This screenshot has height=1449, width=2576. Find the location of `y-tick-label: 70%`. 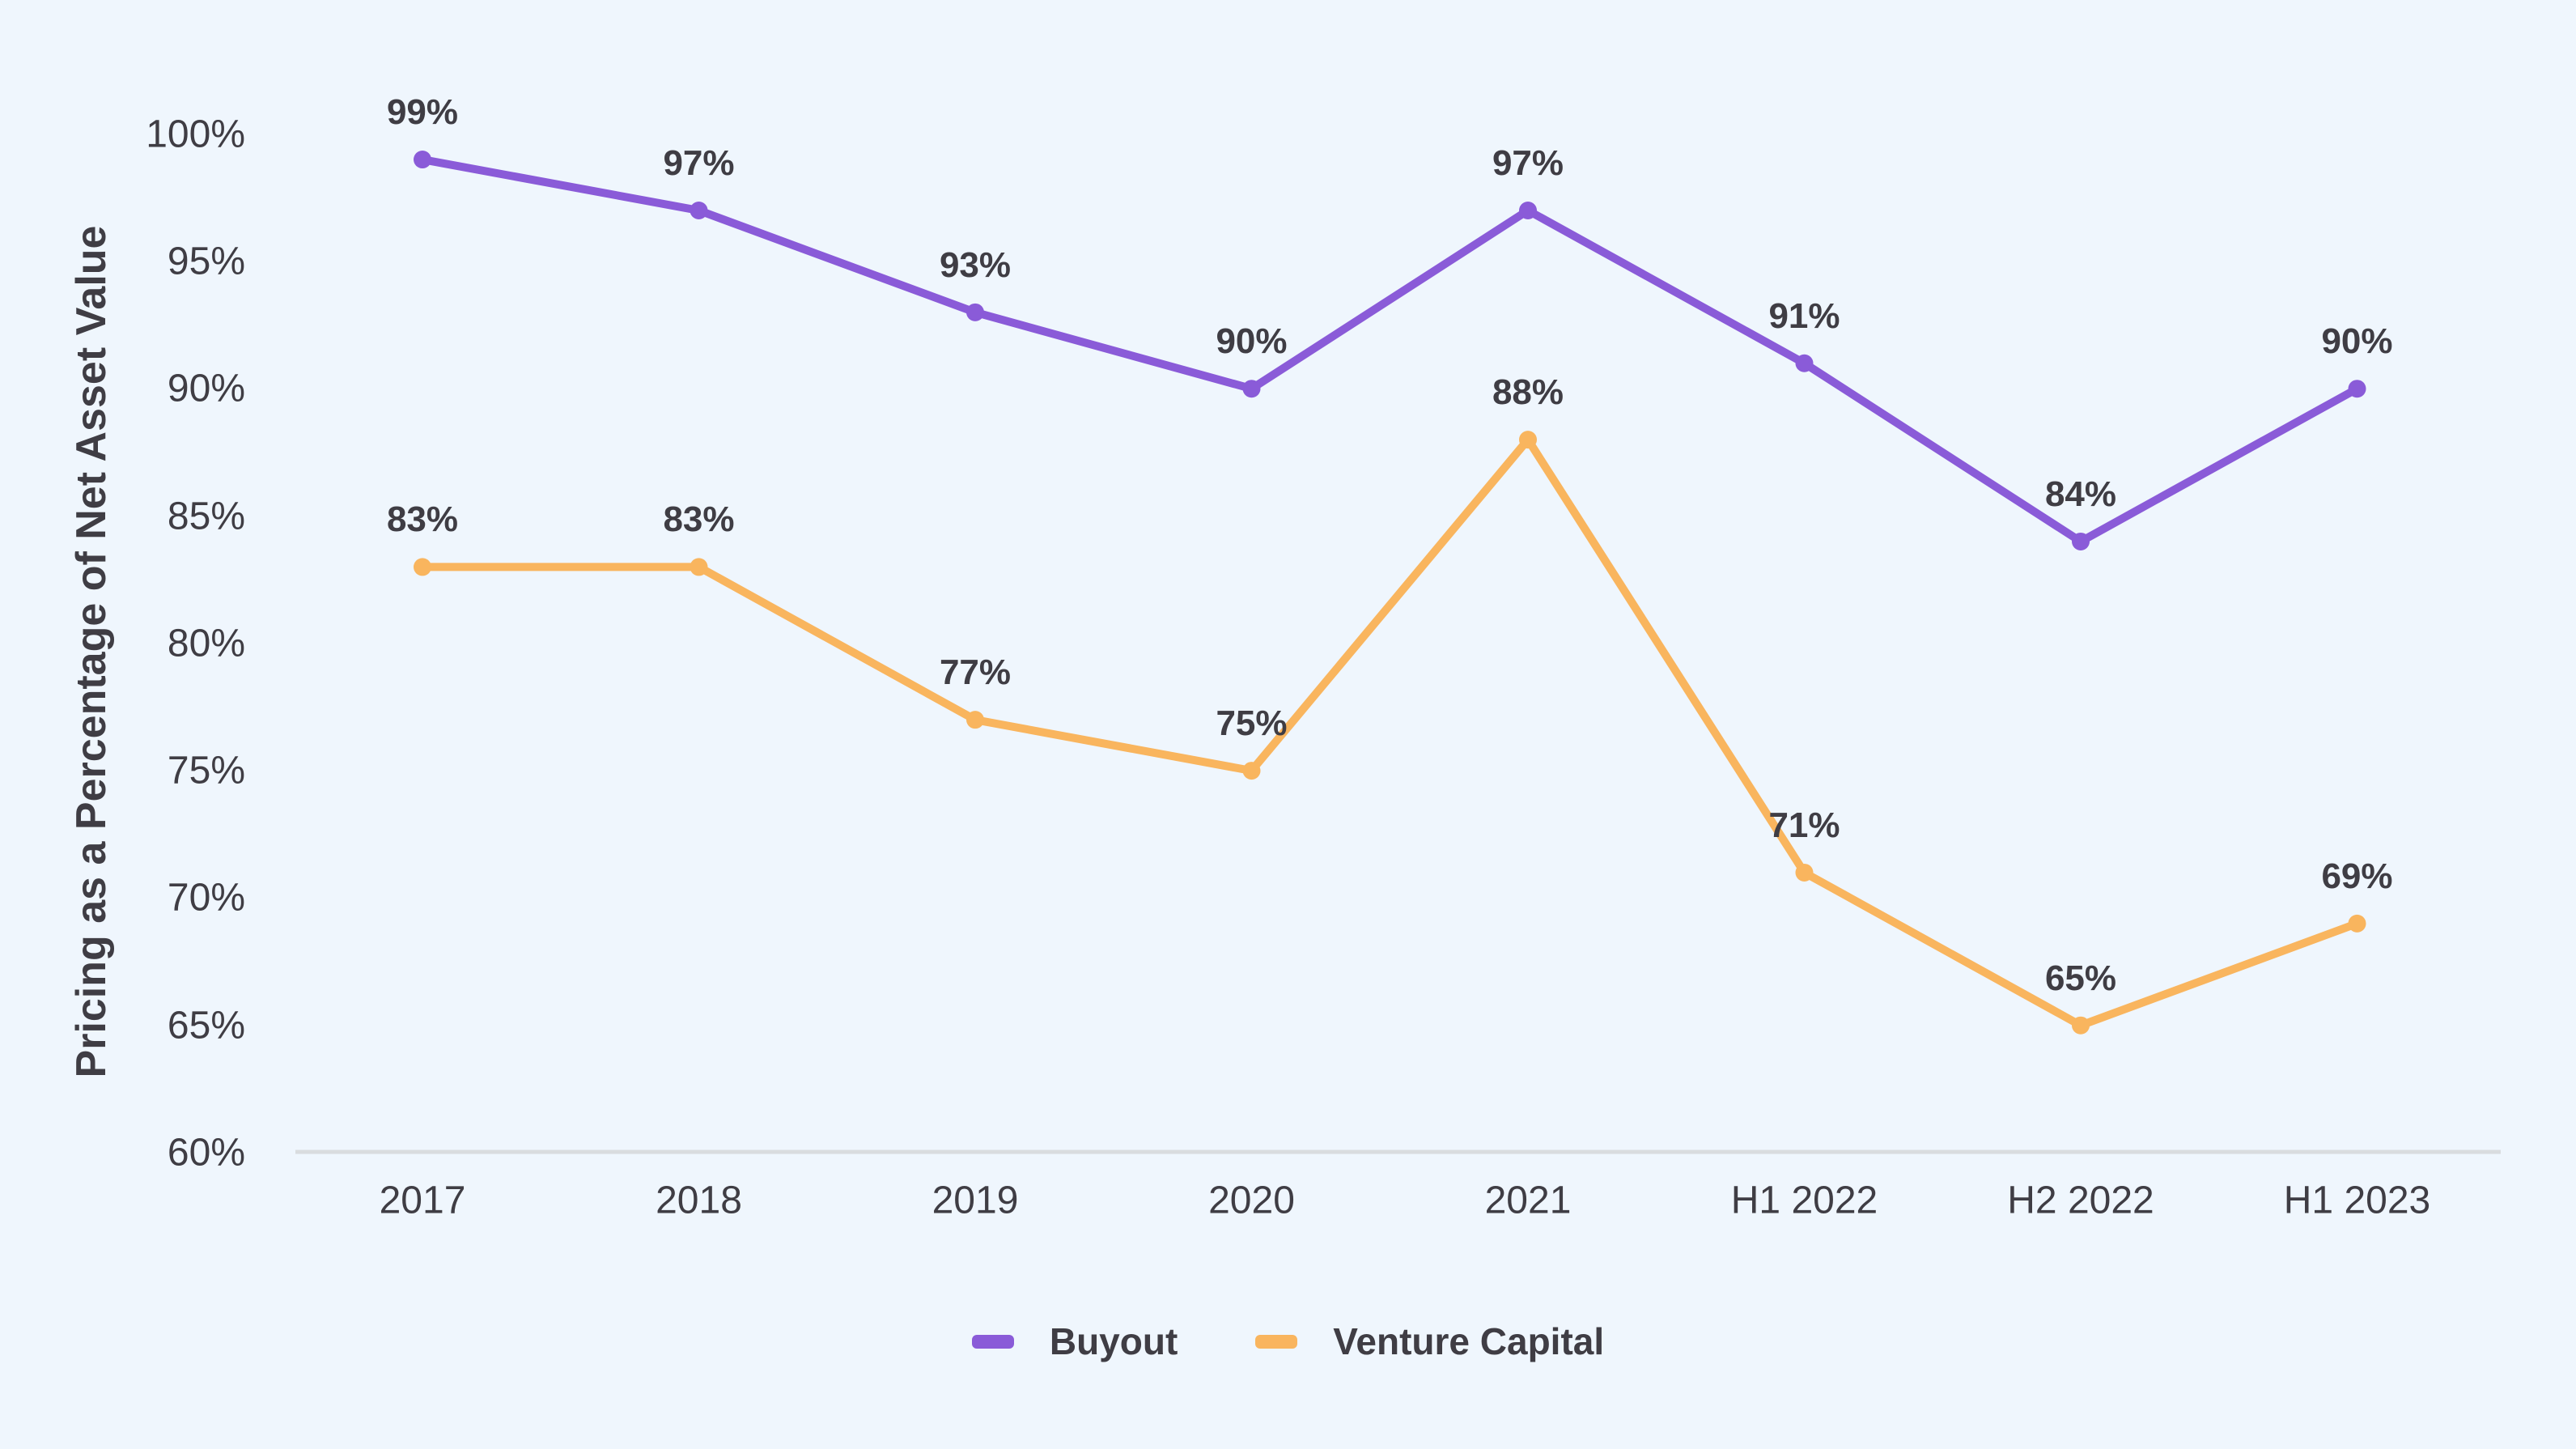

y-tick-label: 70% is located at coordinates (206, 898).